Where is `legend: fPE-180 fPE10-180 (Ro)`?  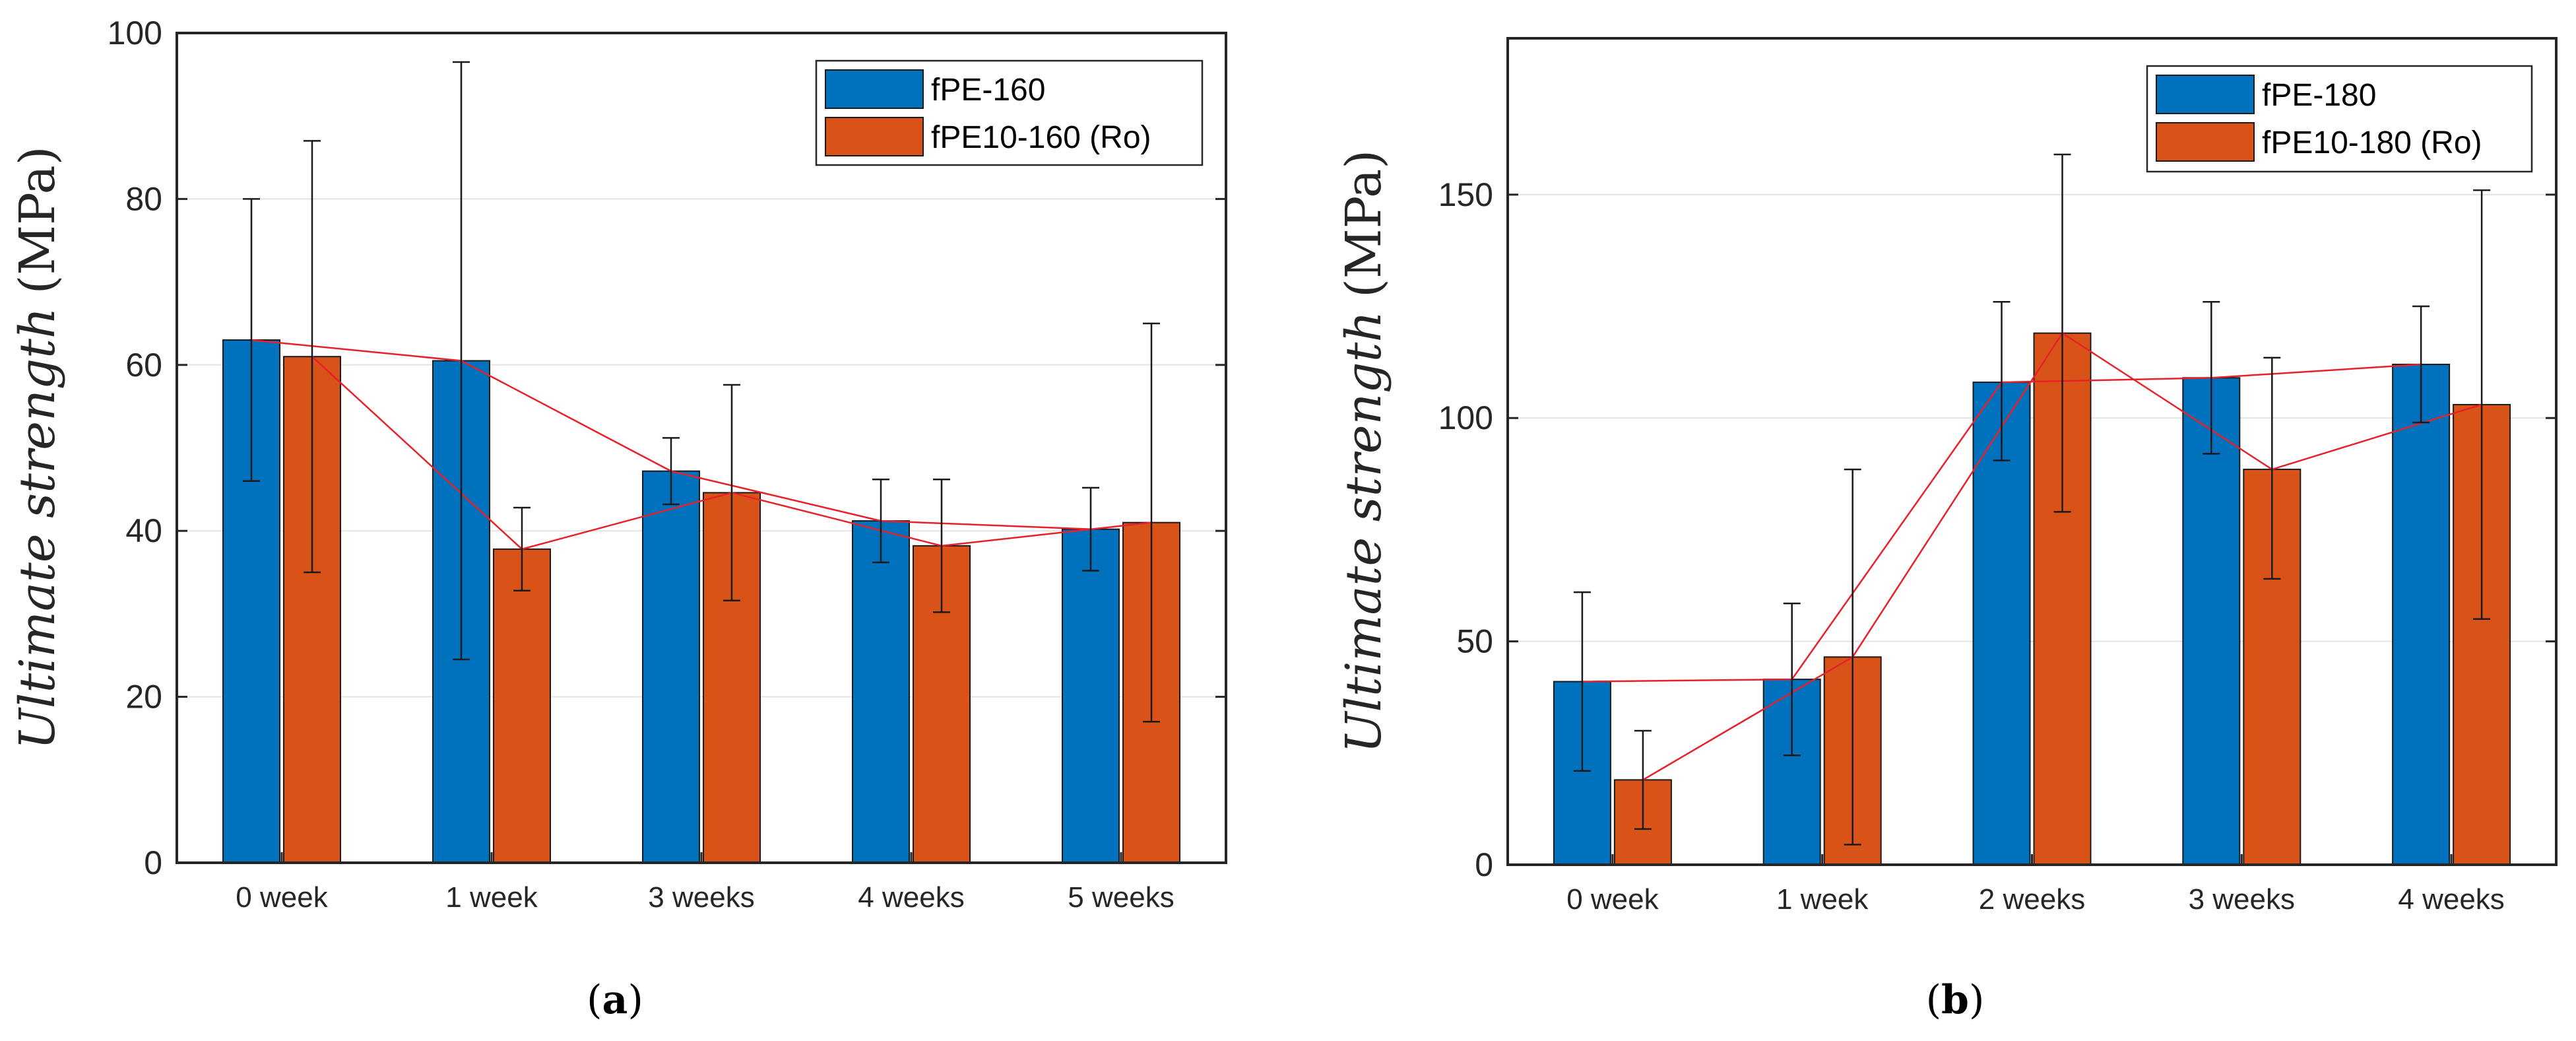 legend: fPE-180 fPE10-180 (Ro) is located at coordinates (2339, 119).